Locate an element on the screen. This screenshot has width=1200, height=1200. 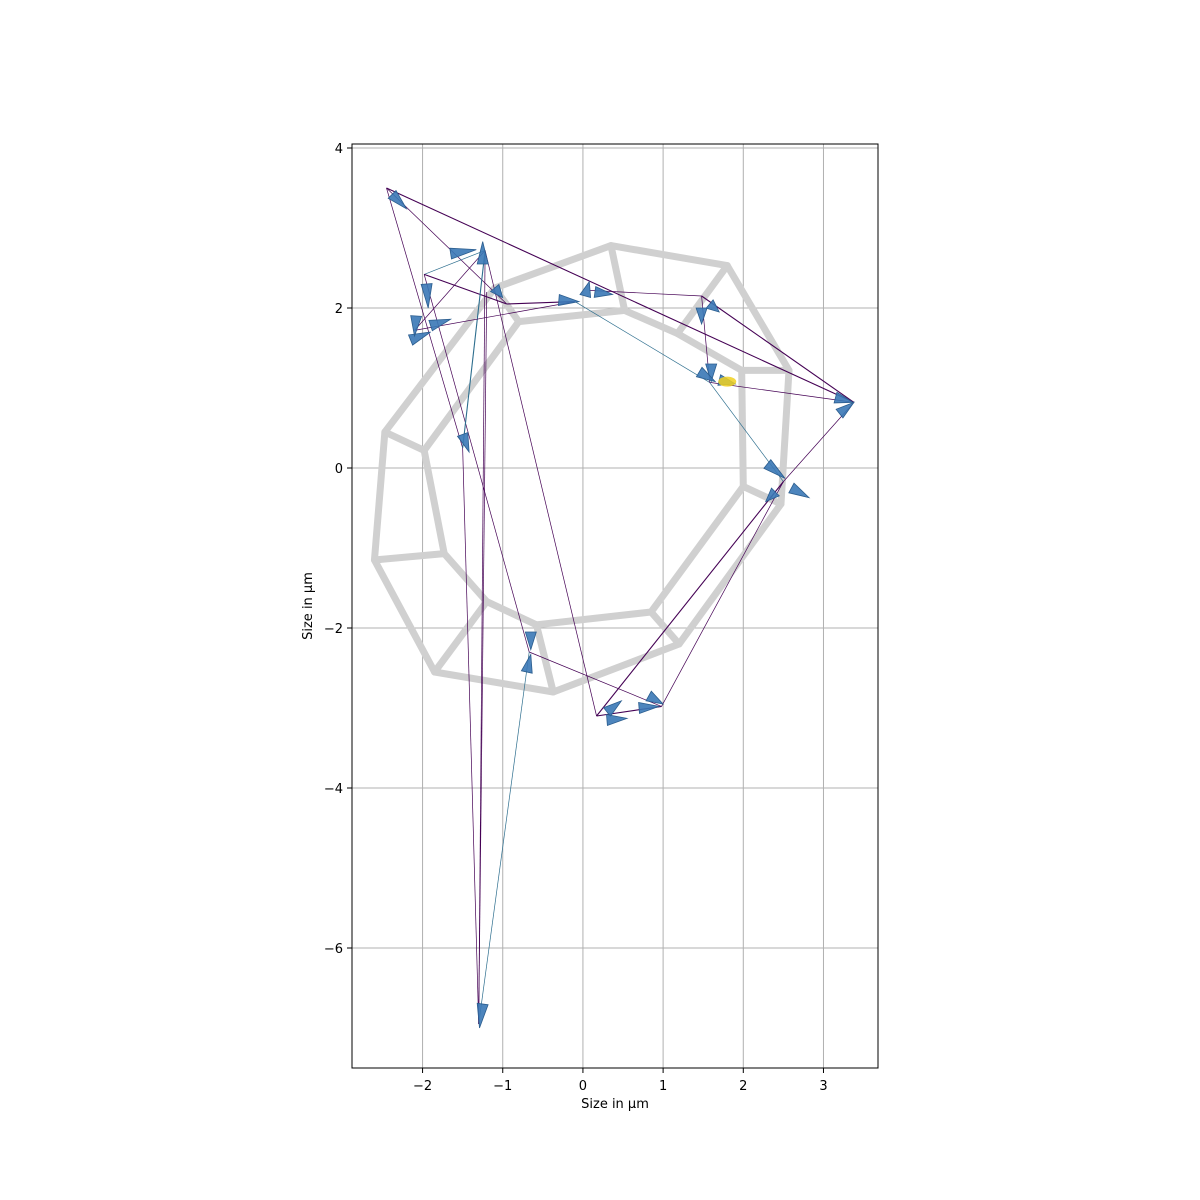
x-tick-label: 2 is located at coordinates (743, 1086).